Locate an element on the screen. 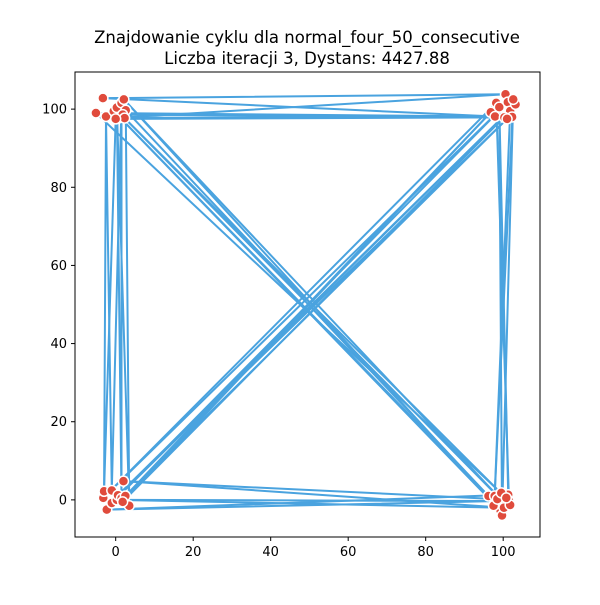 Image resolution: width=600 pixels, height=605 pixels. y-tick-label: 80 is located at coordinates (58, 188).